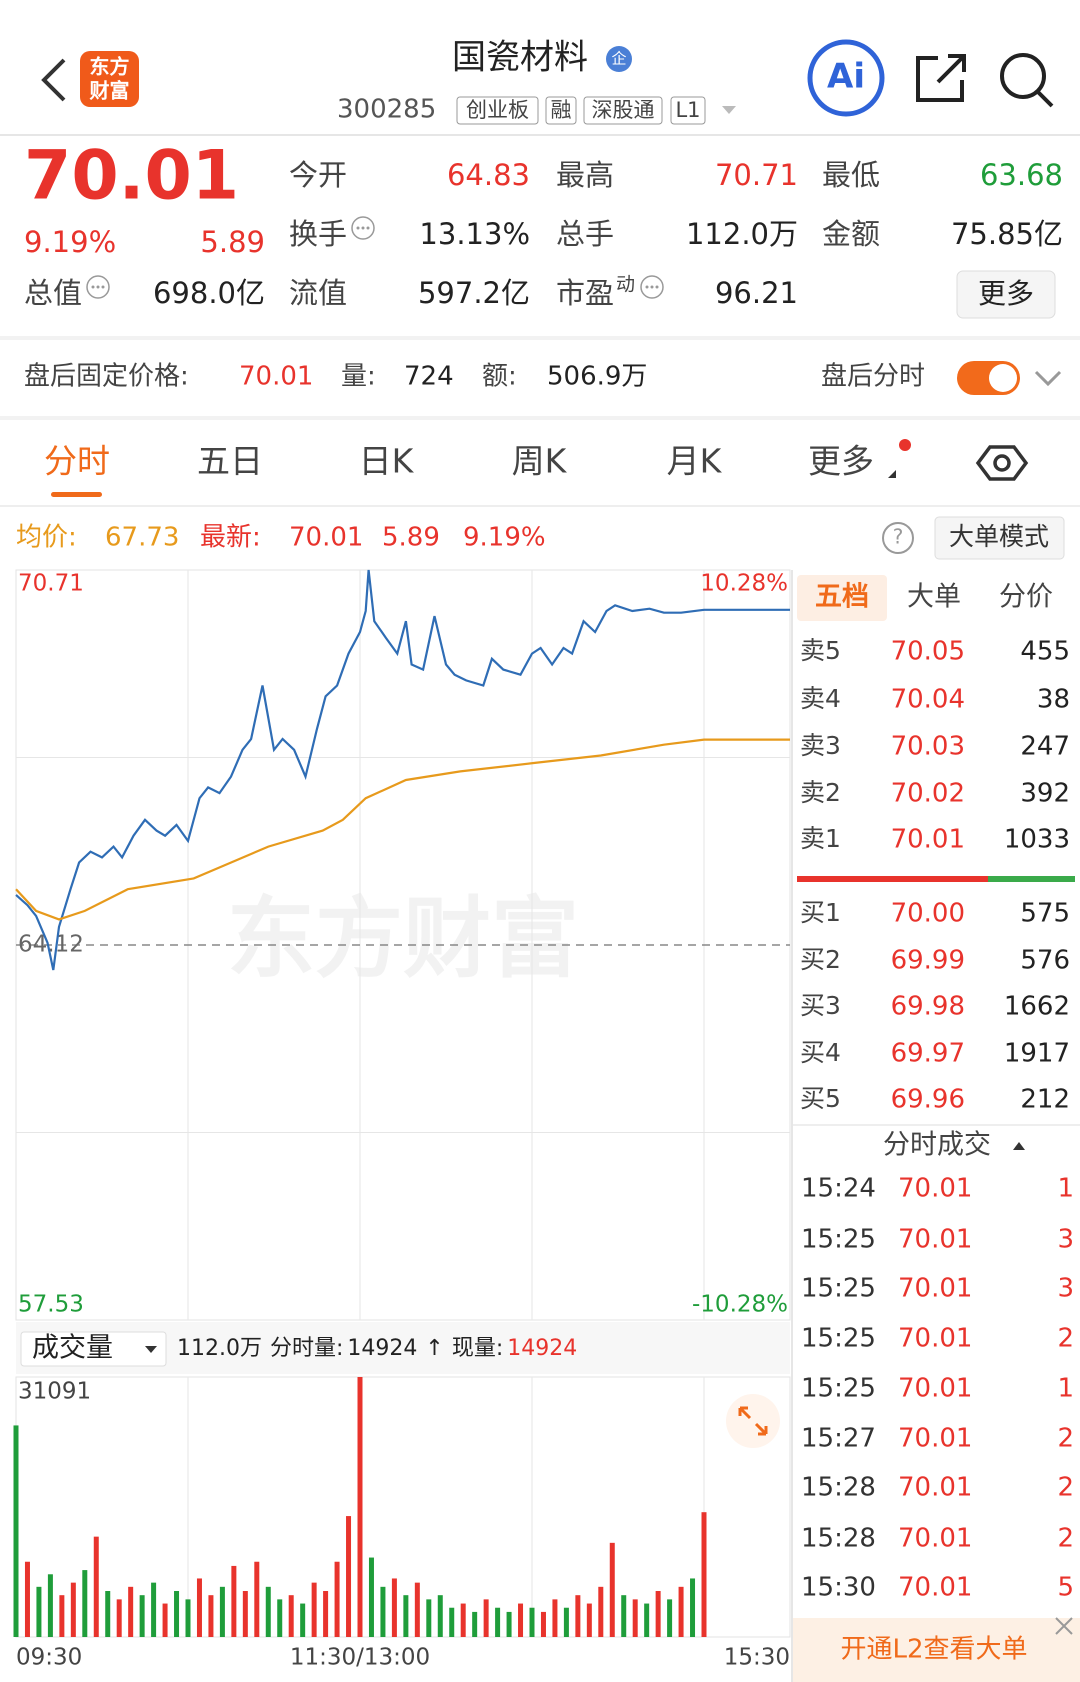 This screenshot has width=1080, height=1682. Describe the element at coordinates (838, 1488) in the screenshot. I see `trade-time: 15:28` at that location.